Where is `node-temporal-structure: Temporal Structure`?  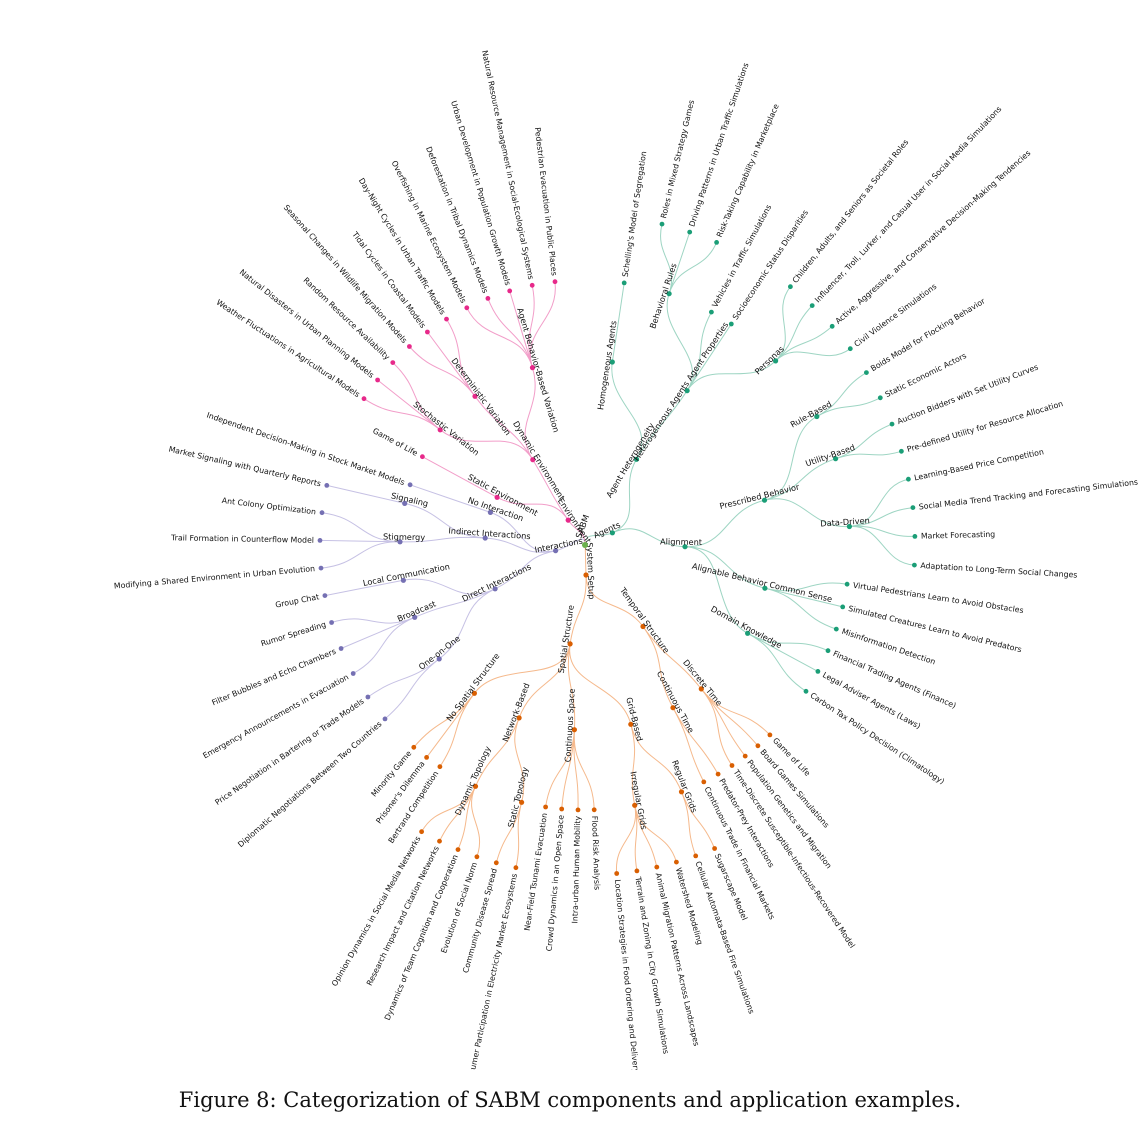 node-temporal-structure: Temporal Structure is located at coordinates (644, 620).